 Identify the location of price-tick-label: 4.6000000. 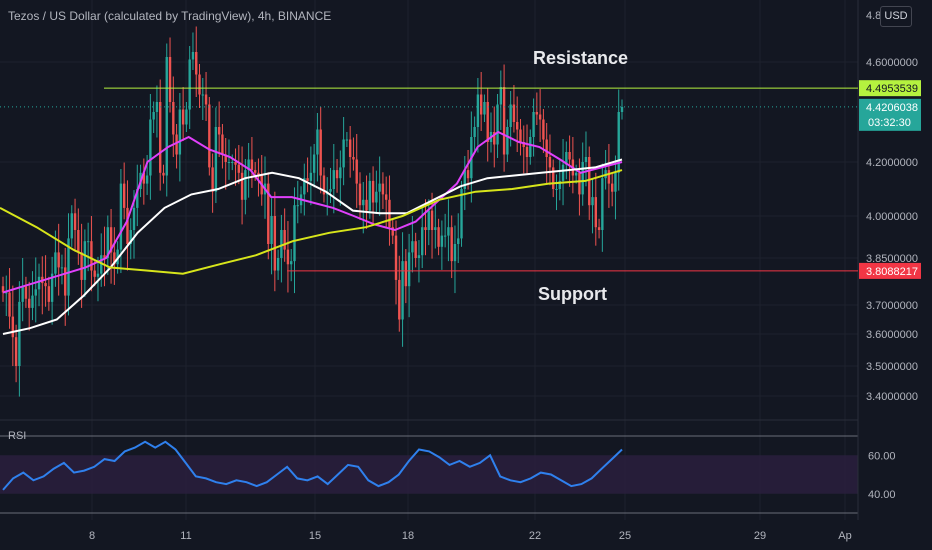
(892, 63).